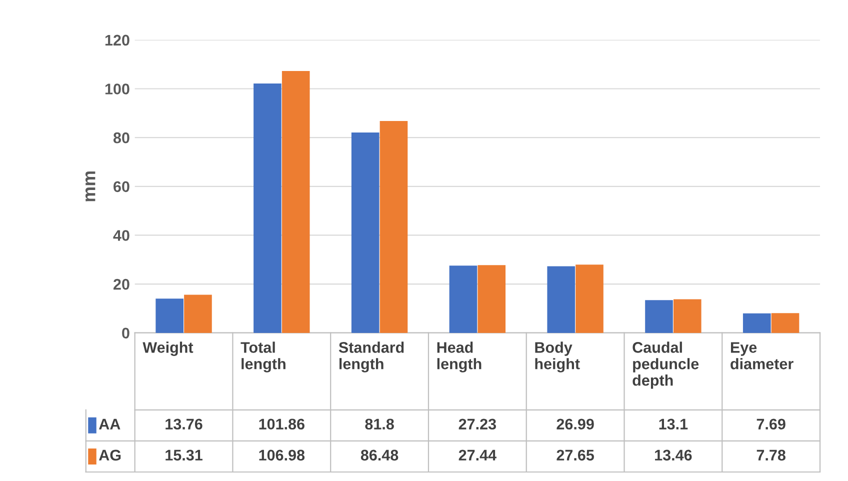 This screenshot has width=848, height=481. Describe the element at coordinates (121, 138) in the screenshot. I see `y-tick-label: 80` at that location.